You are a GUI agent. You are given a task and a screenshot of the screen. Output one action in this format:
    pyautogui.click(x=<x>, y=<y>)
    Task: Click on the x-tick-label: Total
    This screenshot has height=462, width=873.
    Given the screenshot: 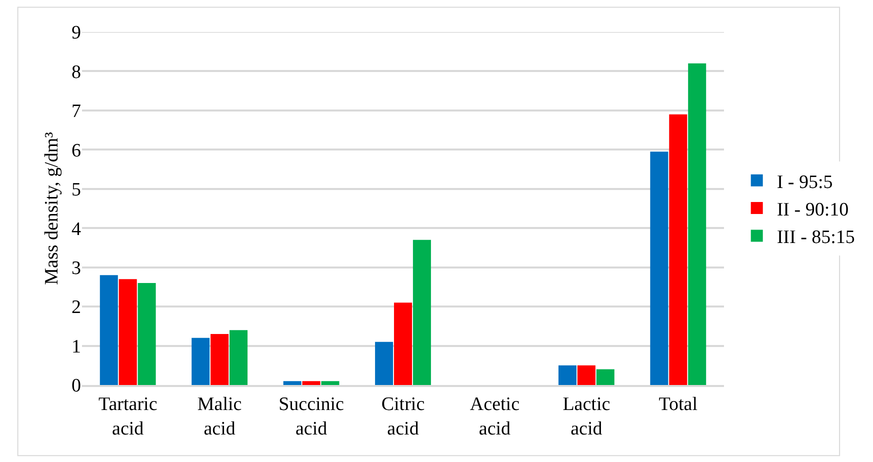 What is the action you would take?
    pyautogui.click(x=678, y=404)
    